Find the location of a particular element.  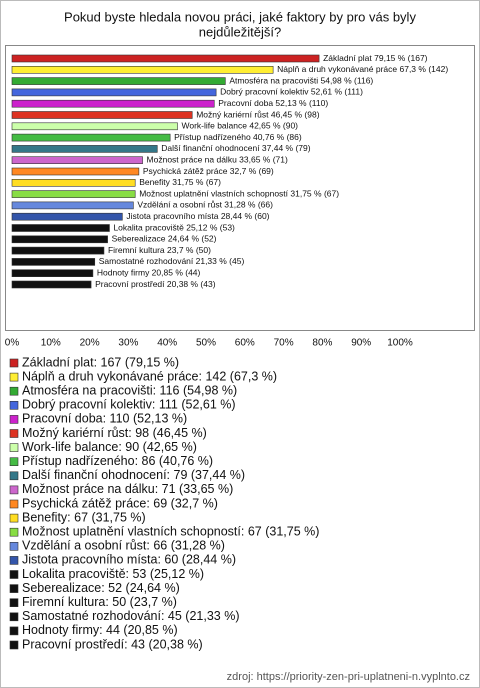

legend-label: Lokalita pracoviště: 53 (25,12 %) is located at coordinates (113, 574).